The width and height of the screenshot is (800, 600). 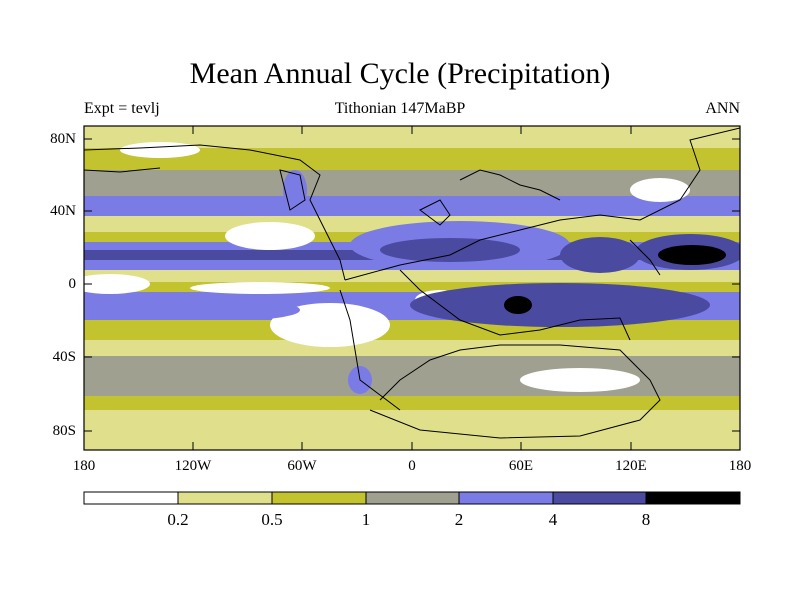 I want to click on x-tick-180w: 180, so click(x=84, y=466).